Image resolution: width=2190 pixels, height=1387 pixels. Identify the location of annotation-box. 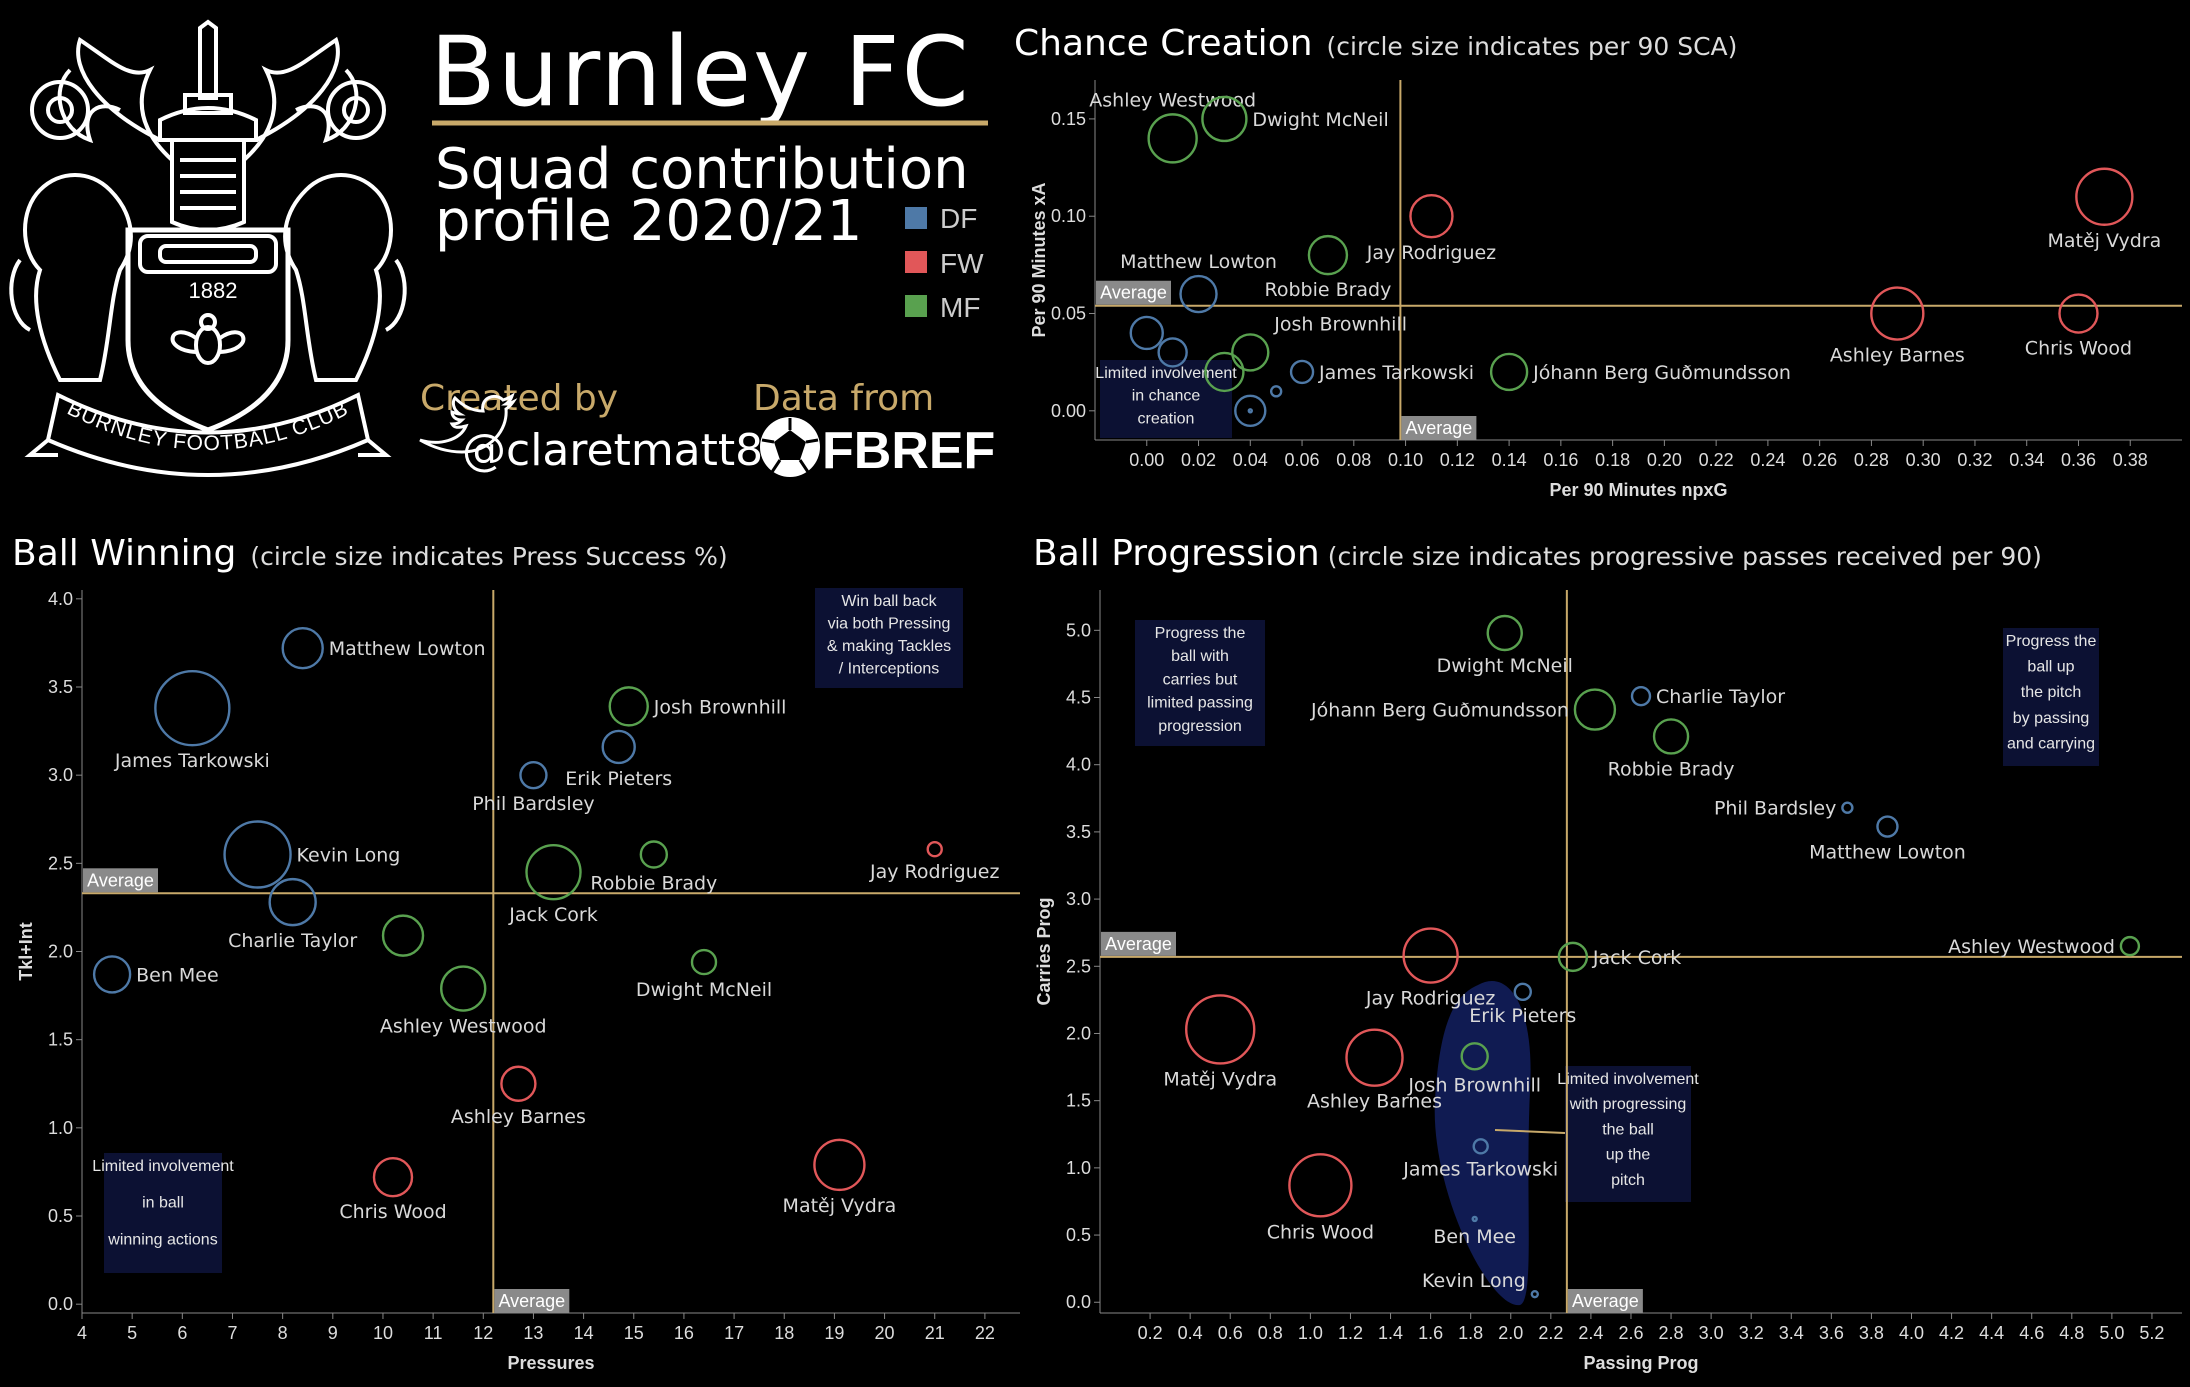
(1200, 683).